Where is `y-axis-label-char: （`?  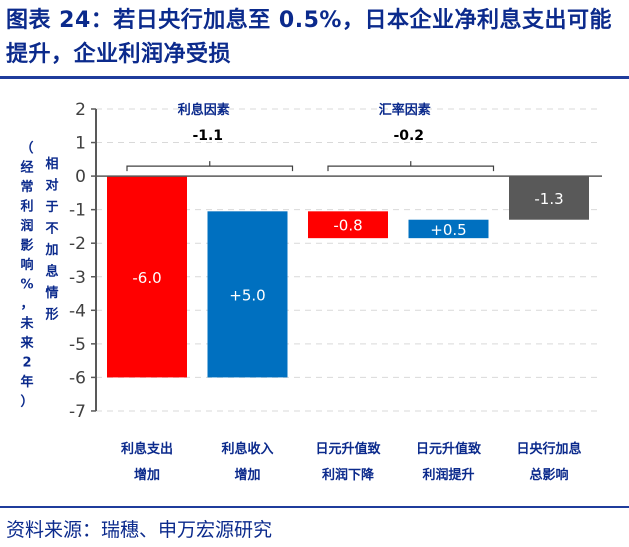 y-axis-label-char: （ is located at coordinates (26, 148).